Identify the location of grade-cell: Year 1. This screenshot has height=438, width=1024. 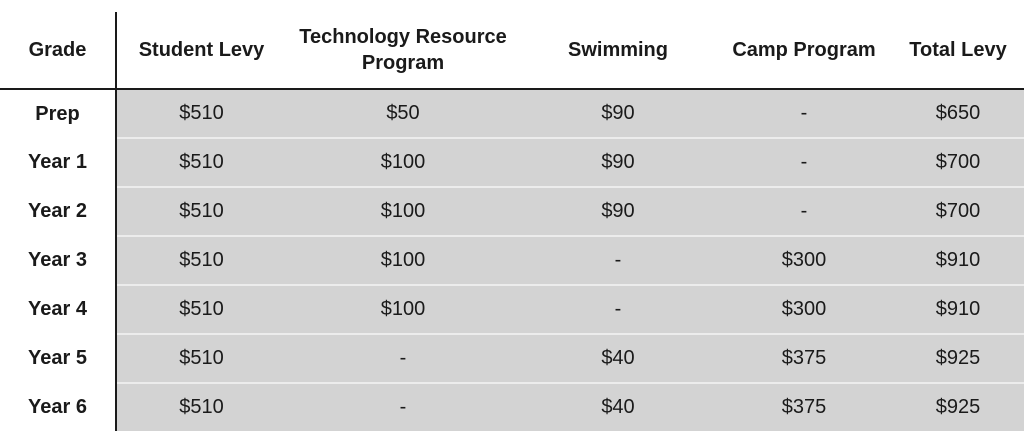
(58, 162).